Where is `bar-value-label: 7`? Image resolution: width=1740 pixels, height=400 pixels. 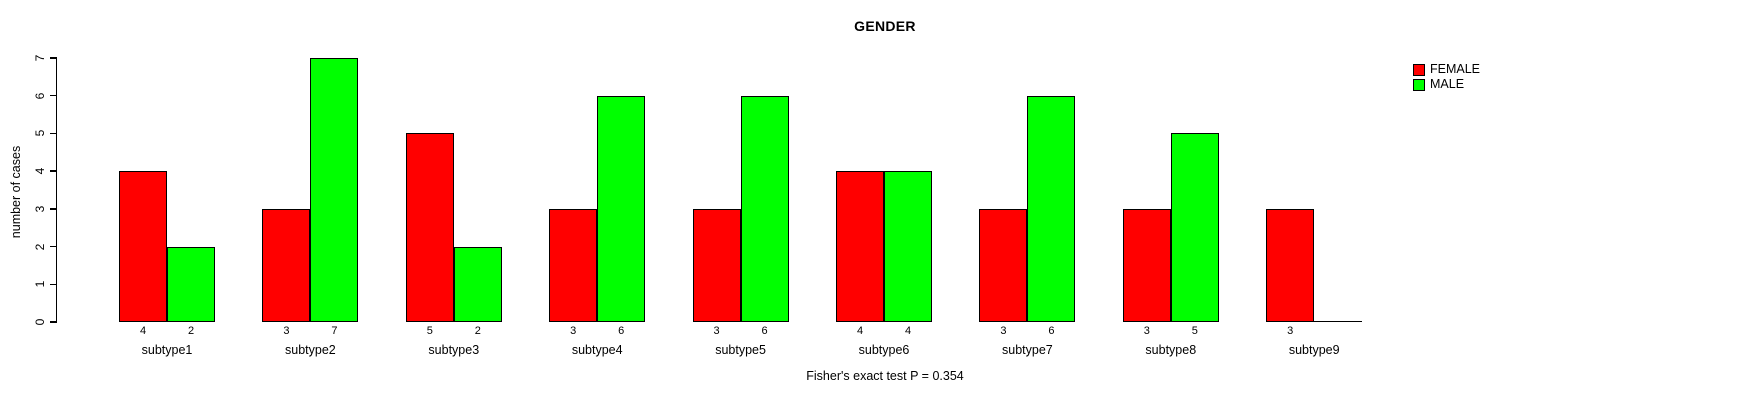
bar-value-label: 7 is located at coordinates (334, 331).